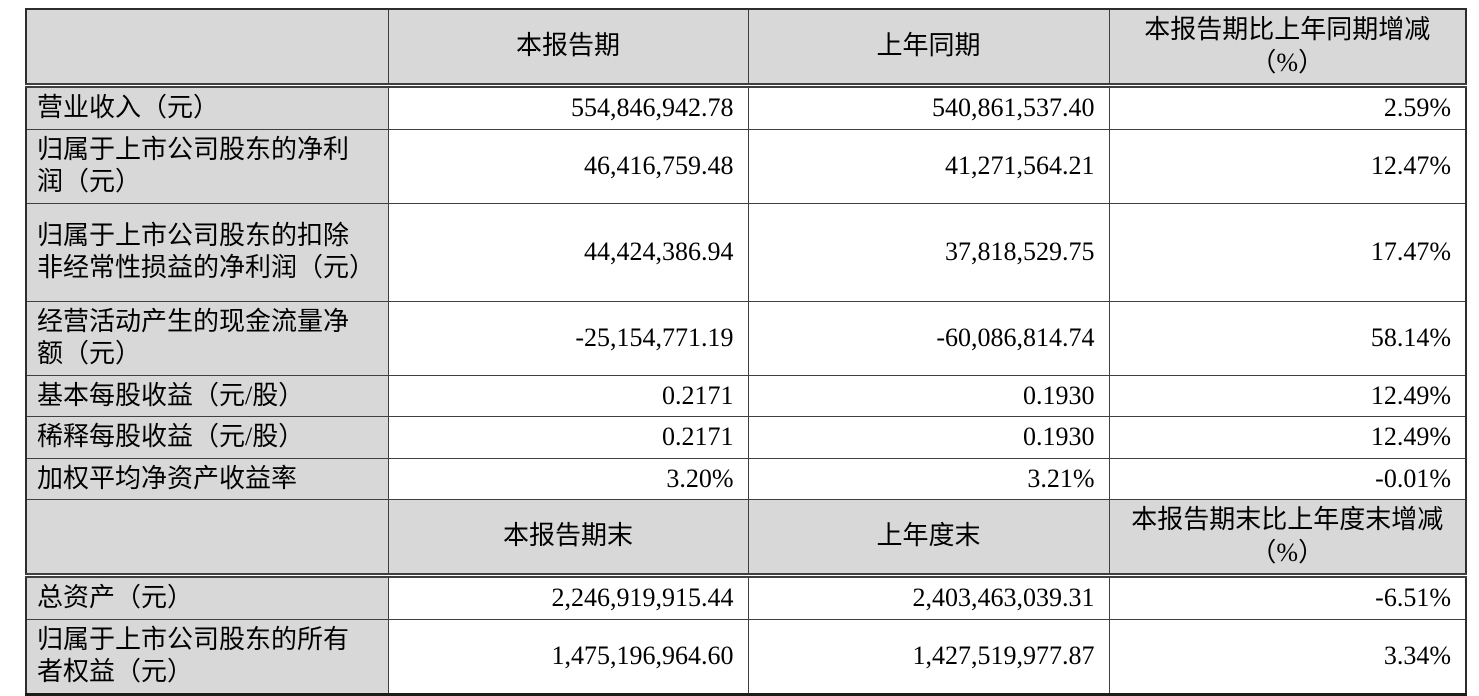 The width and height of the screenshot is (1479, 696). I want to click on table-header-row-current-period: 本报告期 上年同期 本报告期比上年同期增减（%）, so click(746, 48).